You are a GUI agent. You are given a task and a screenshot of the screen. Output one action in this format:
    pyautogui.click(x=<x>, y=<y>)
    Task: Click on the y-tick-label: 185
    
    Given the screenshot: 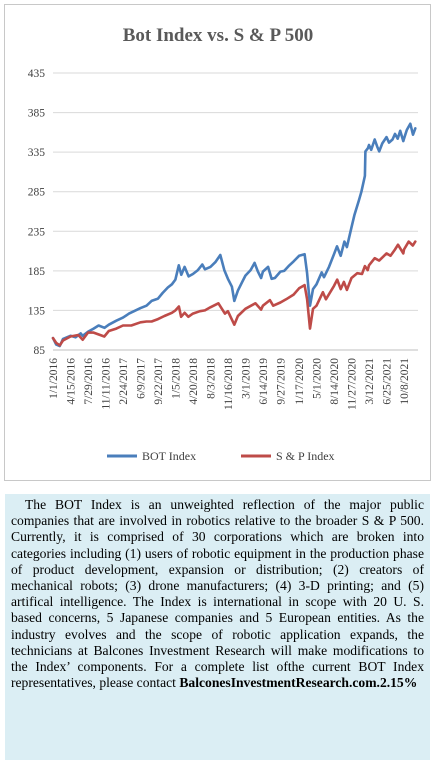 What is the action you would take?
    pyautogui.click(x=37, y=272)
    